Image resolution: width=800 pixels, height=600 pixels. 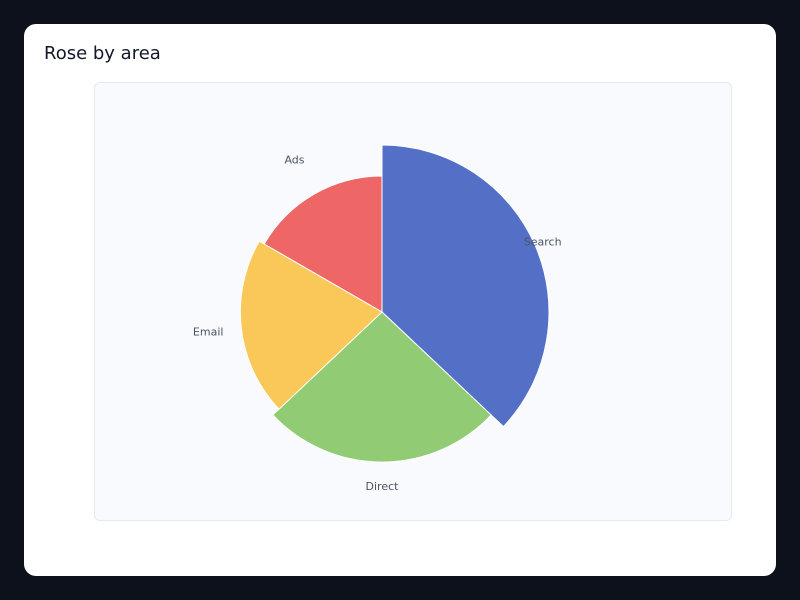 I want to click on sector-label: Ads, so click(x=294, y=159).